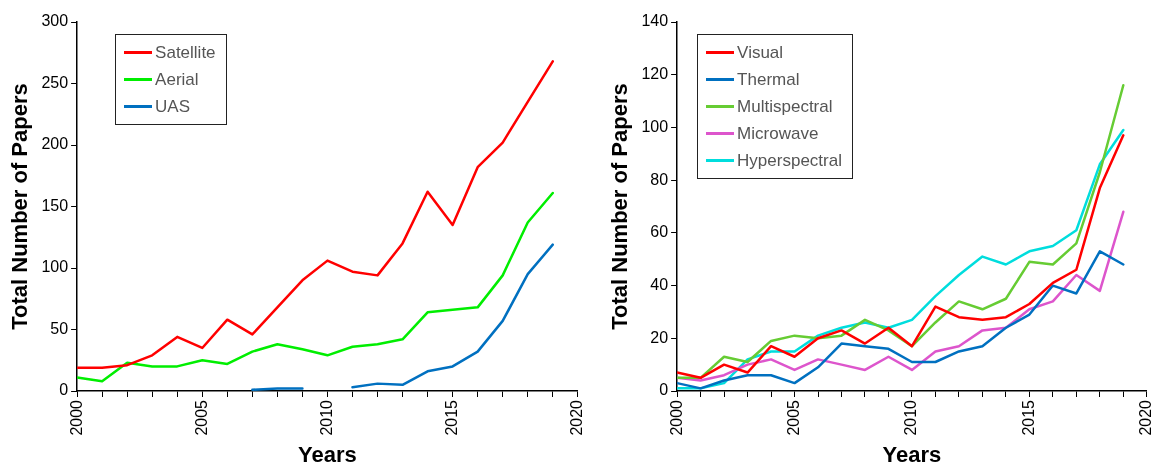 This screenshot has width=1169, height=473. I want to click on y-tick-label: 50, so click(59, 328).